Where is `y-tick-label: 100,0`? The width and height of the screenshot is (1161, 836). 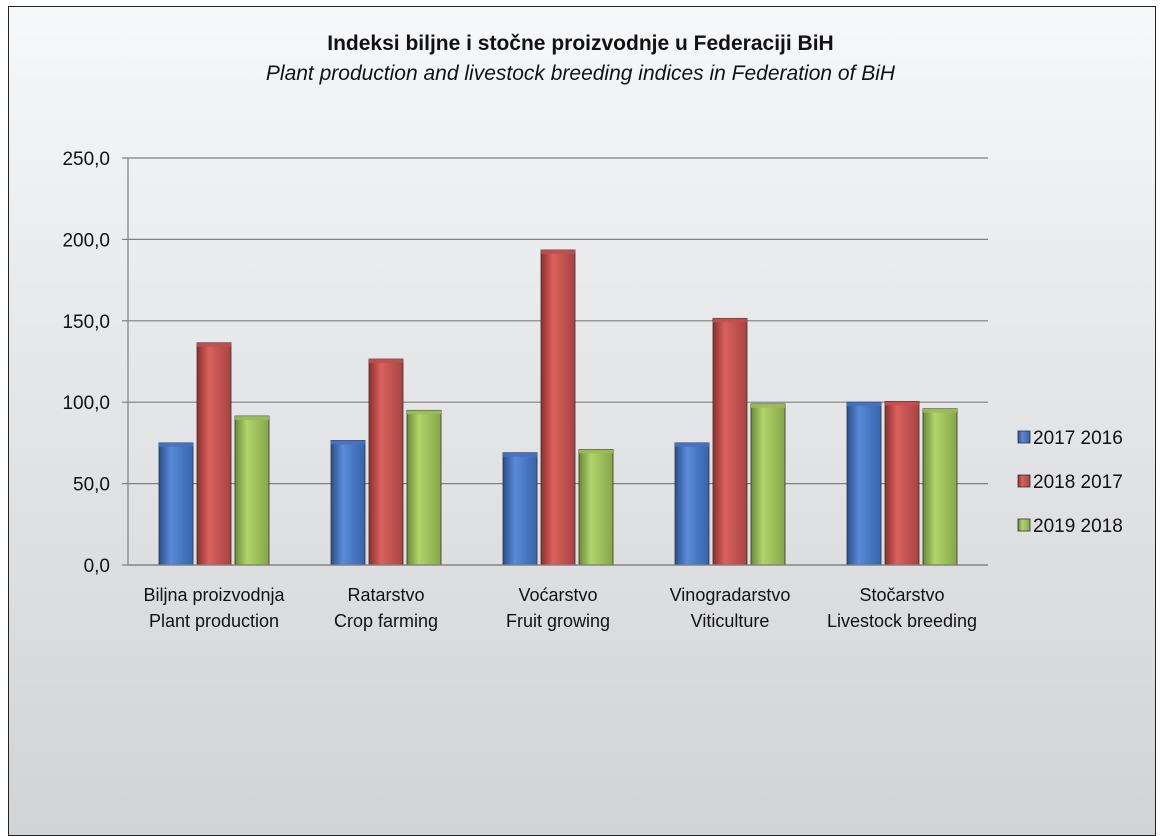
y-tick-label: 100,0 is located at coordinates (86, 403).